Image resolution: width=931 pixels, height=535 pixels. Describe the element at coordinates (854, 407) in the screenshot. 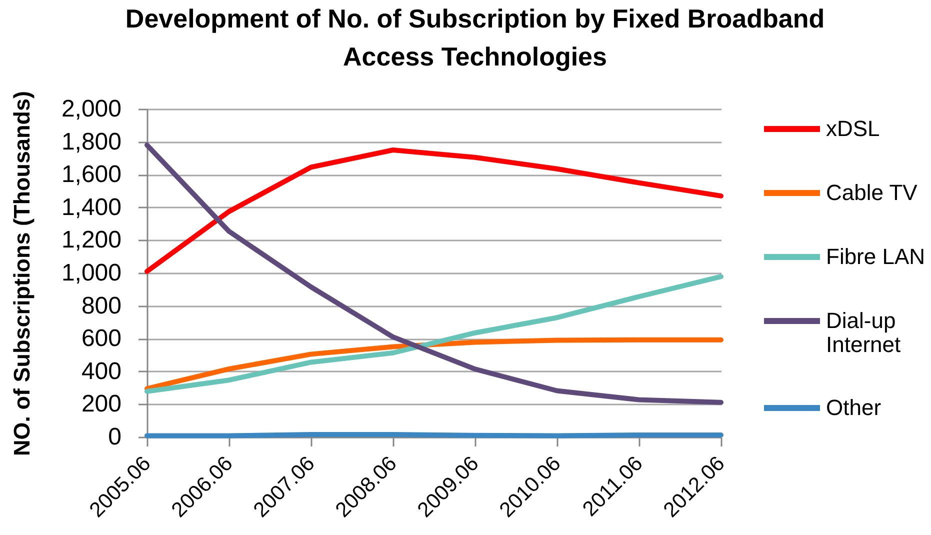

I see `legend-label: Other` at that location.